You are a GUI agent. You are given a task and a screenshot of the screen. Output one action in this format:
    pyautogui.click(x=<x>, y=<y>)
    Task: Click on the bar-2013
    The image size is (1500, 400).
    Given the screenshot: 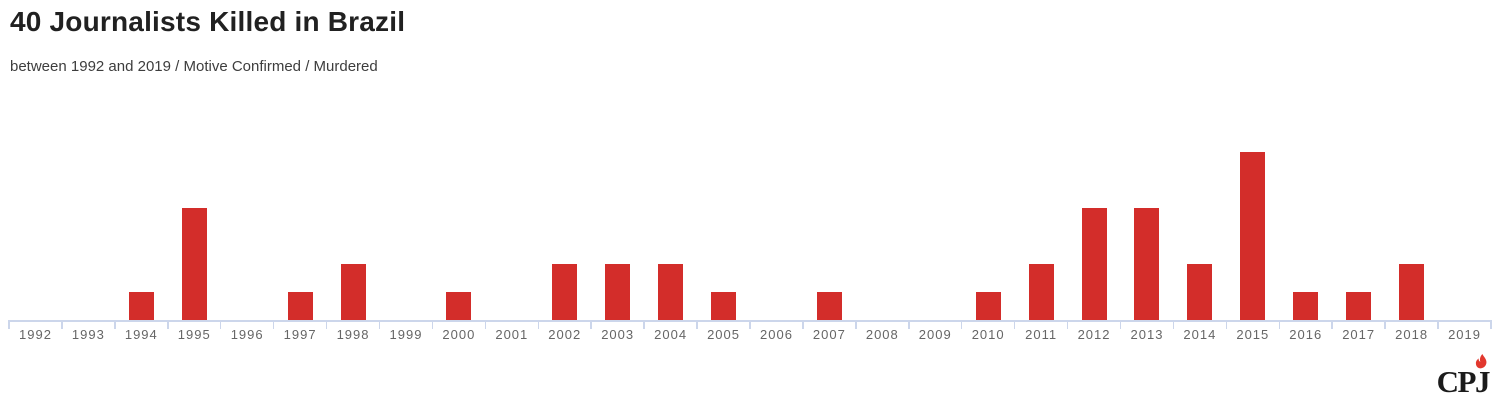 What is the action you would take?
    pyautogui.click(x=1147, y=264)
    